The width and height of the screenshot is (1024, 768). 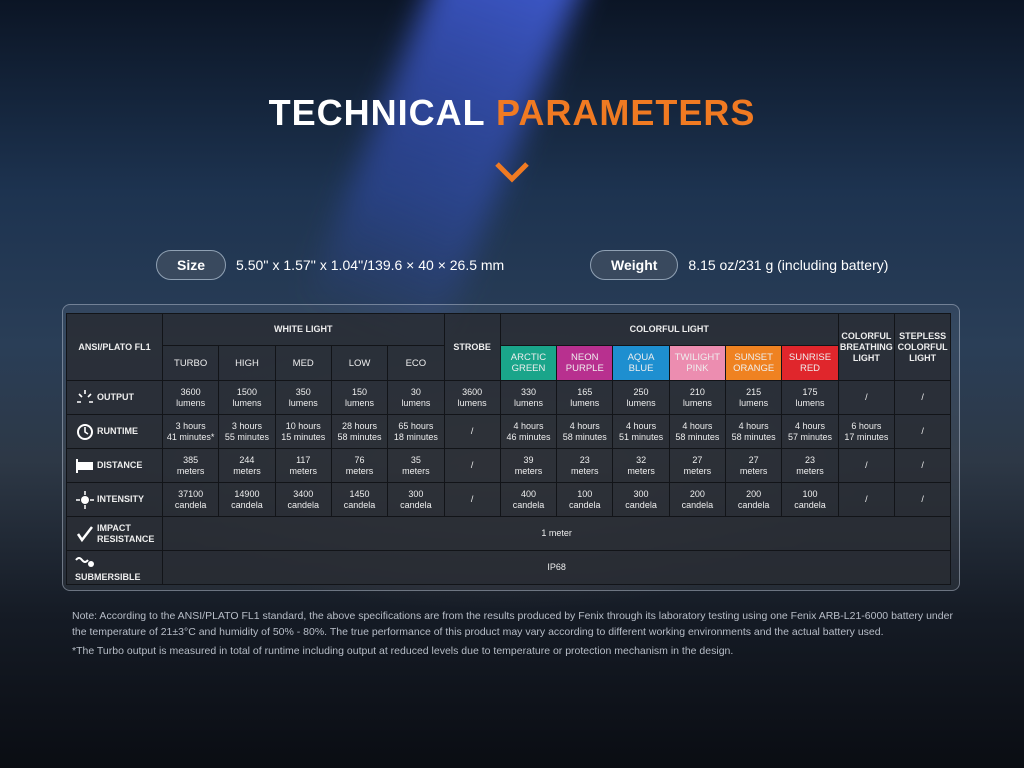 What do you see at coordinates (585, 397) in the screenshot?
I see `data-cell: 165 lumens` at bounding box center [585, 397].